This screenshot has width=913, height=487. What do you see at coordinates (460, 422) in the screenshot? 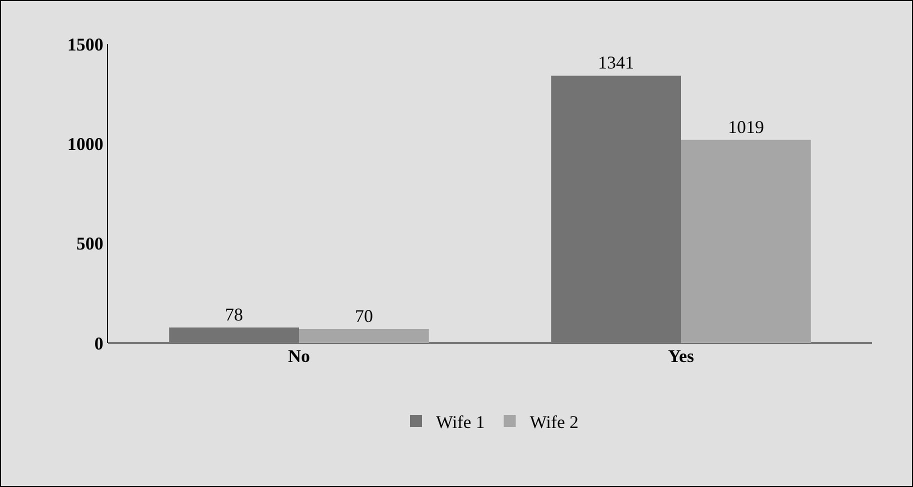
I see `legend-label: Wife 1` at bounding box center [460, 422].